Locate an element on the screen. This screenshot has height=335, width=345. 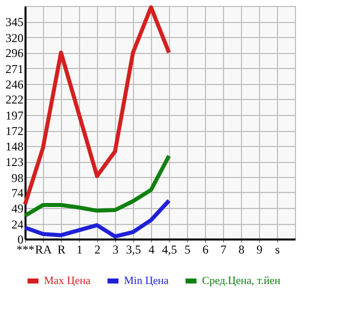
y-tick-label: 24 is located at coordinates (18, 224).